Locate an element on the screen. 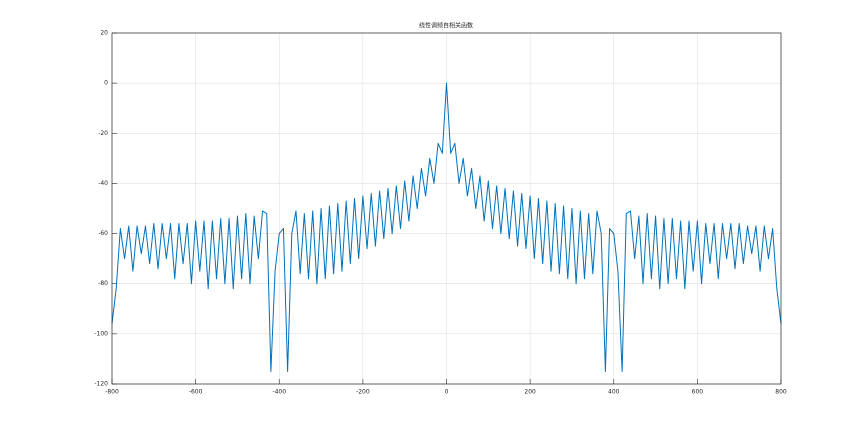  y-tick-label: -60 is located at coordinates (103, 233).